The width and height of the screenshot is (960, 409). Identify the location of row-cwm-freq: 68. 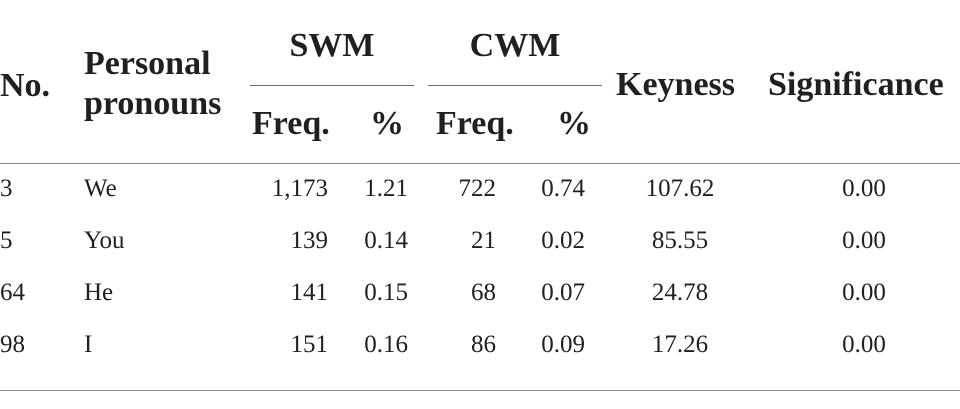
(483, 292).